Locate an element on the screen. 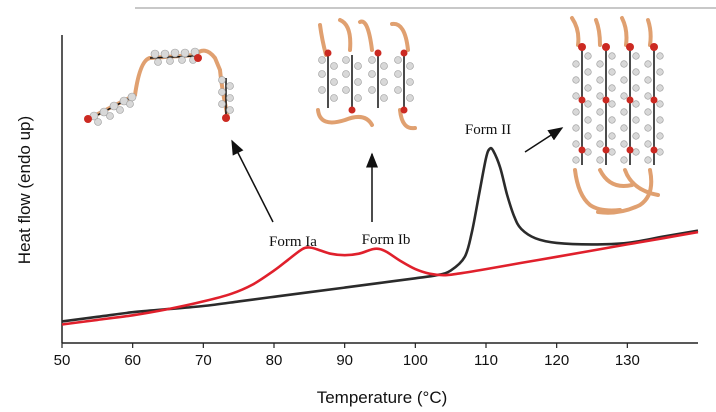 The height and width of the screenshot is (412, 716). x-tick-label: 130 is located at coordinates (627, 360).